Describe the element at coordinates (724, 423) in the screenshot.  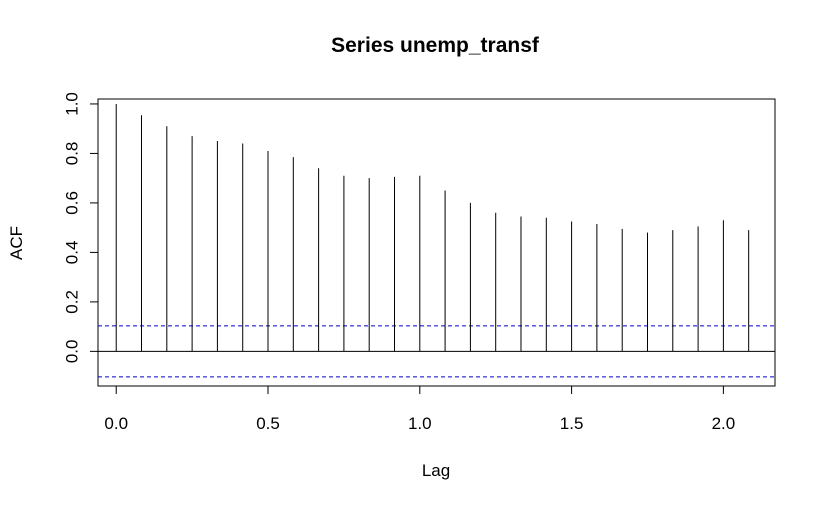
I see `x-tick-label: 2.0` at that location.